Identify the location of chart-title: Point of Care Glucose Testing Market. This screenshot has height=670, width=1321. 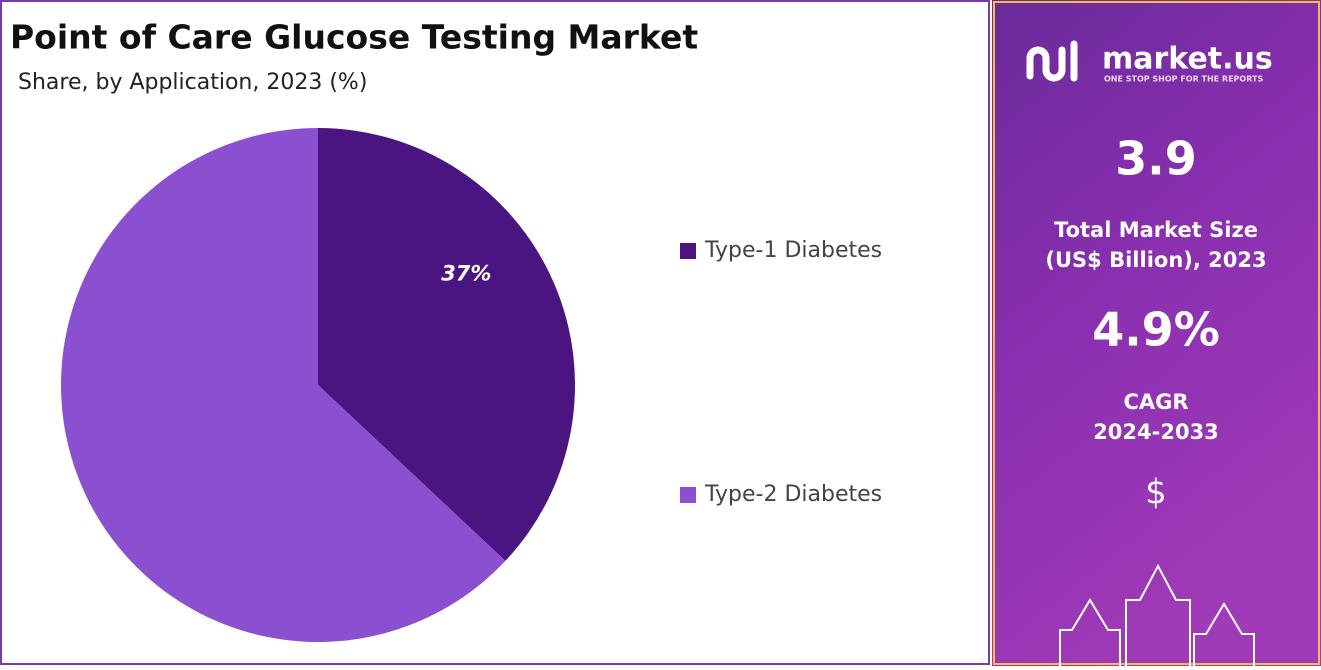
(354, 37).